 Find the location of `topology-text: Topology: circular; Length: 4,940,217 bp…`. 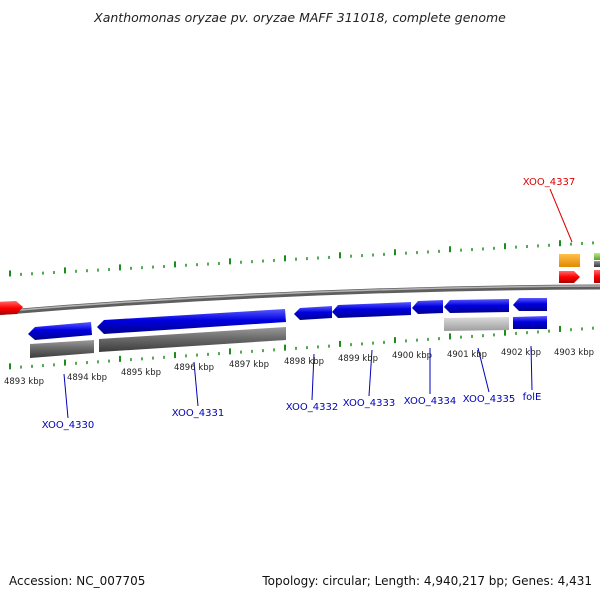

topology-text: Topology: circular; Length: 4,940,217 bp… is located at coordinates (427, 581).